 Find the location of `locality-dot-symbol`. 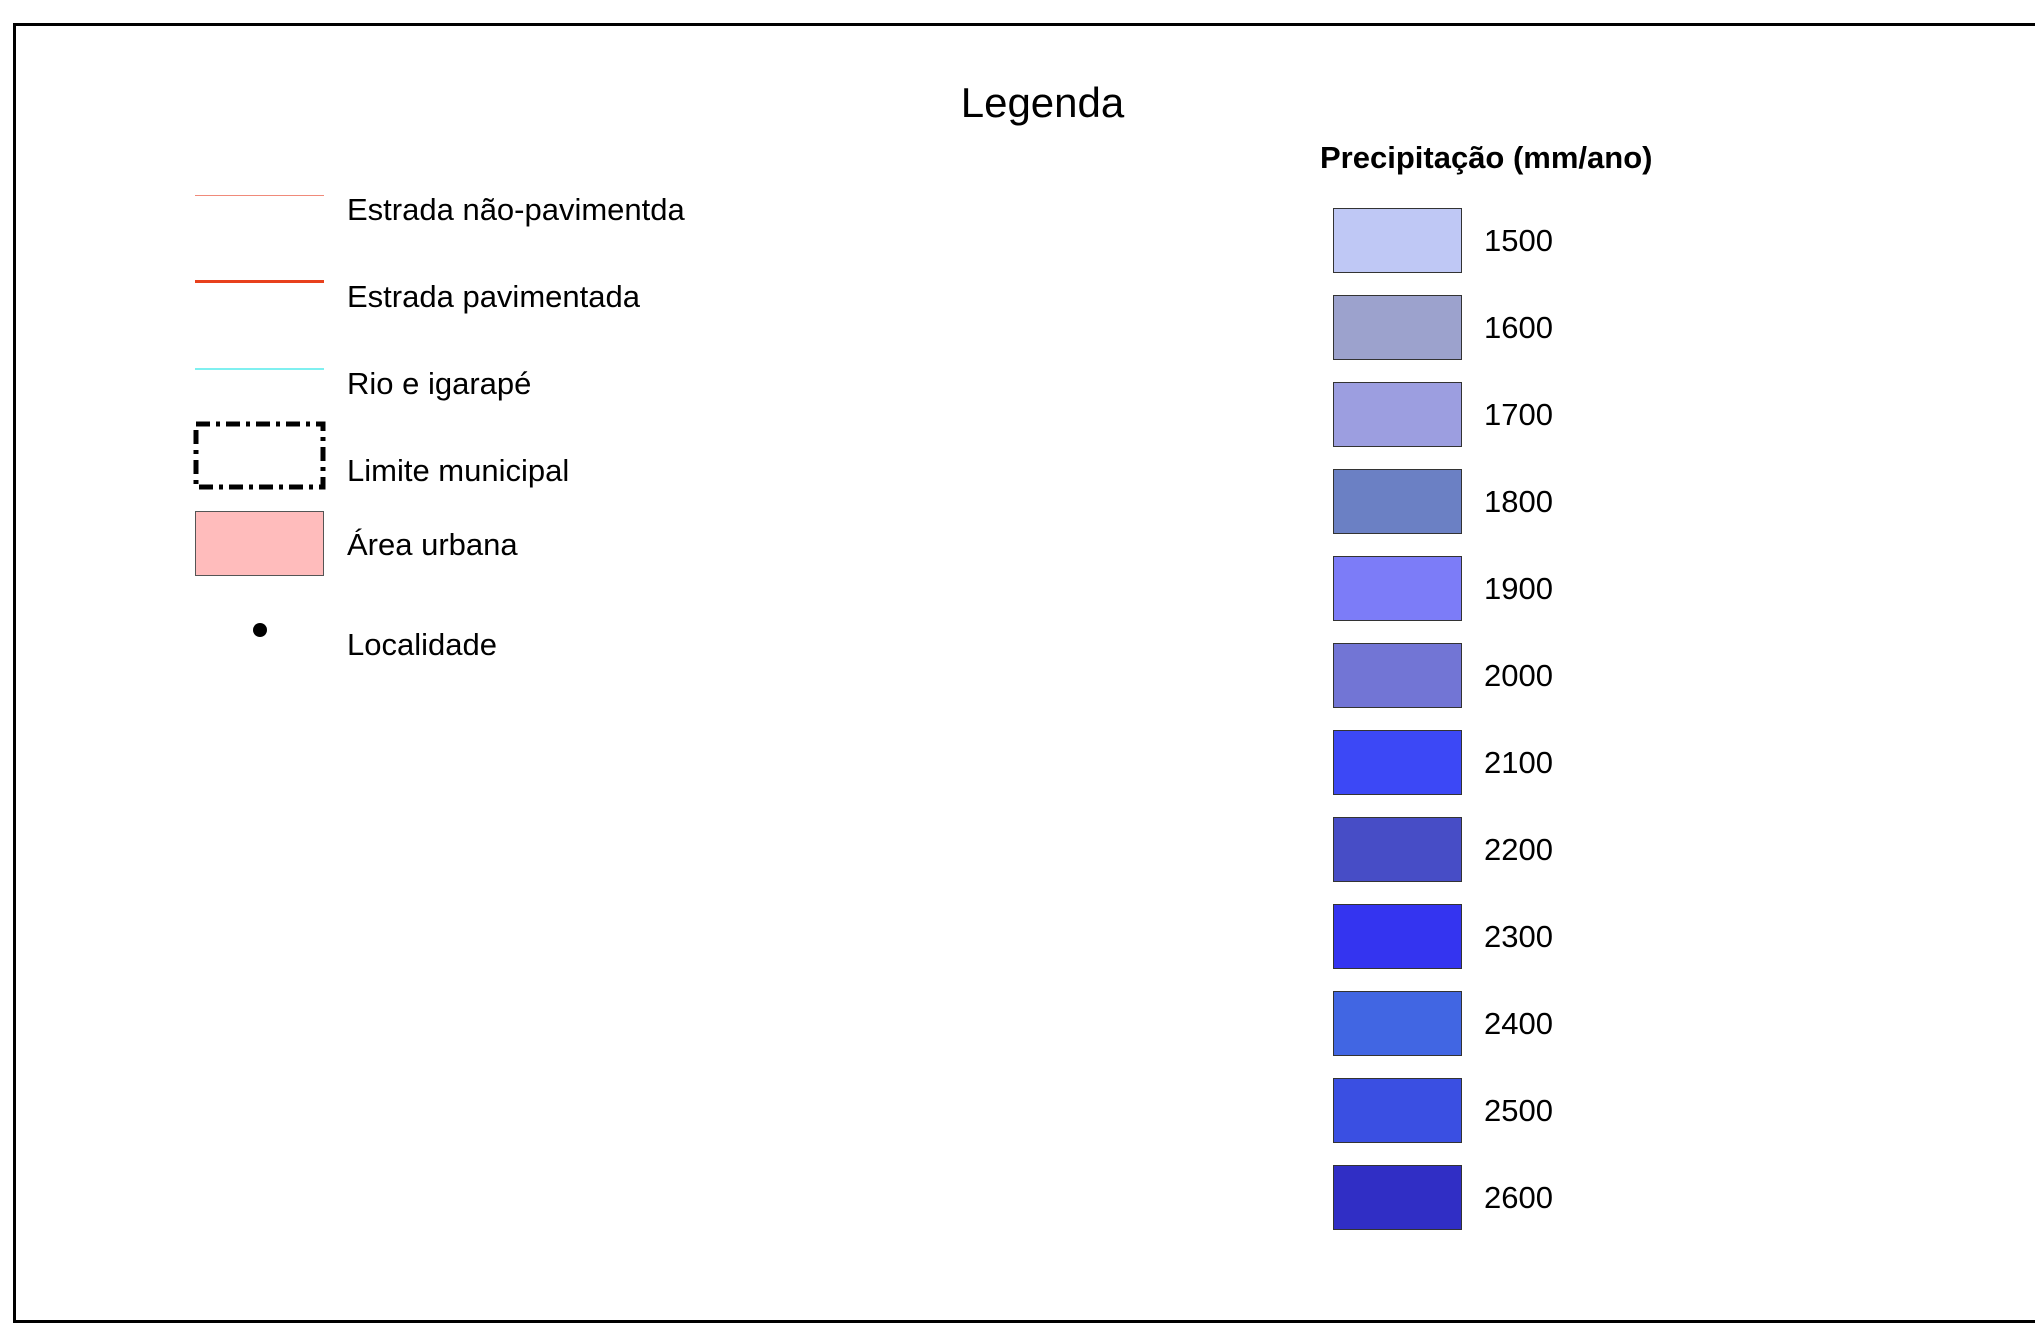

locality-dot-symbol is located at coordinates (260, 630).